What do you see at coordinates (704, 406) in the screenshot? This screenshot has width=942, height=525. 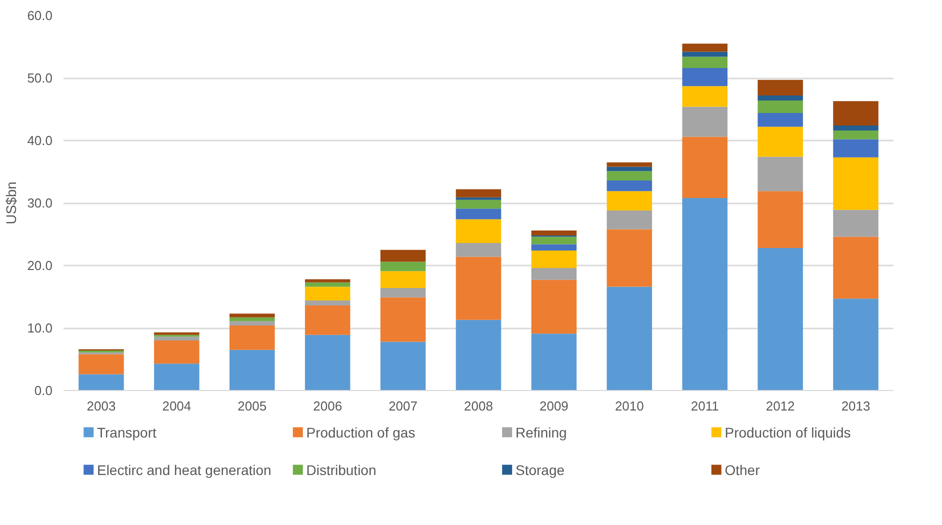 I see `x-tick-label: 2011` at bounding box center [704, 406].